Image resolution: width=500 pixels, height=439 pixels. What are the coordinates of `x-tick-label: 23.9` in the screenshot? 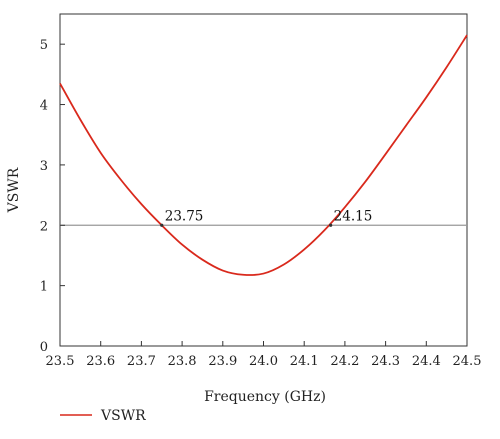 It's located at (222, 361).